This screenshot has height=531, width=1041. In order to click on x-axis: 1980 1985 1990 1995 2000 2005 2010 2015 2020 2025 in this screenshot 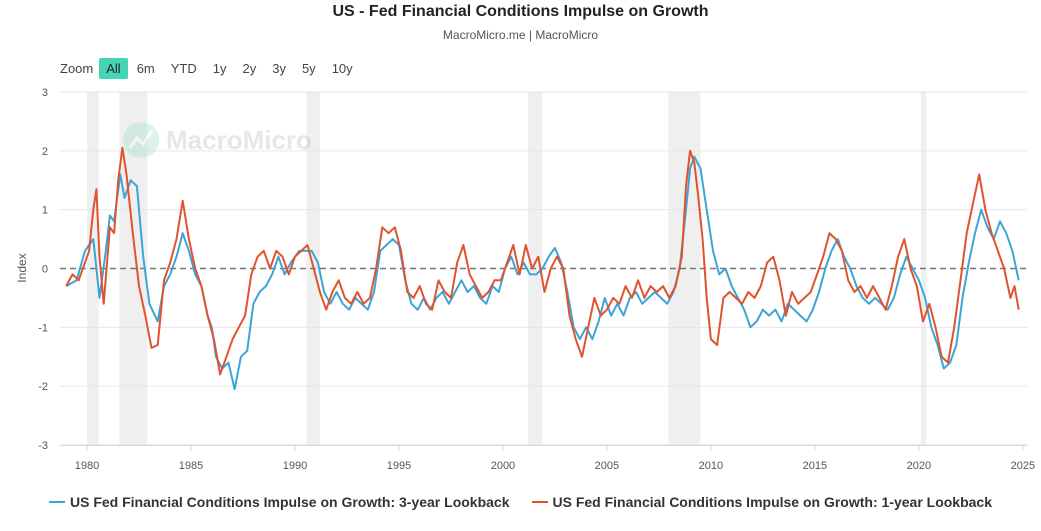, I will do `click(547, 458)`.